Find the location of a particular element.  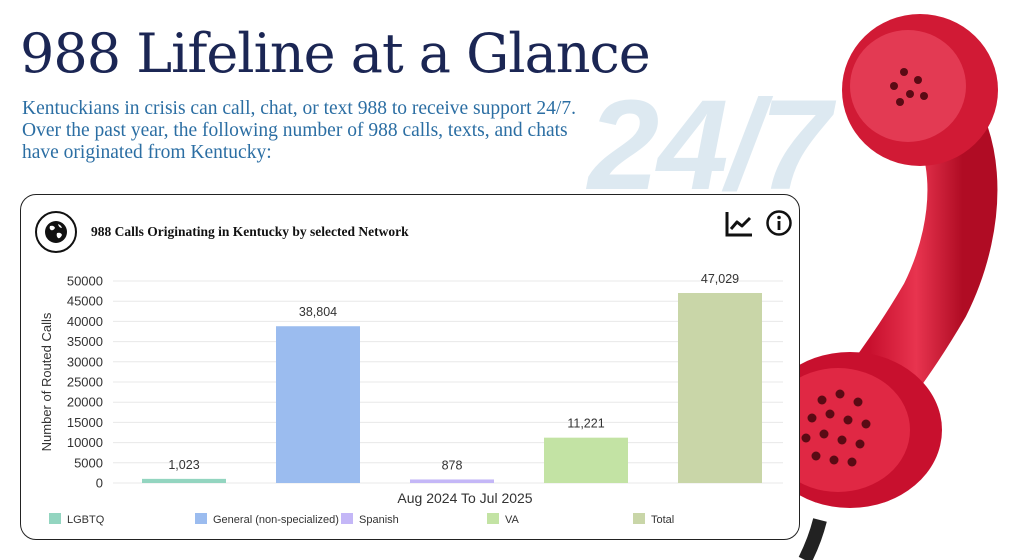

y-tick-label: 30000 is located at coordinates (85, 361).